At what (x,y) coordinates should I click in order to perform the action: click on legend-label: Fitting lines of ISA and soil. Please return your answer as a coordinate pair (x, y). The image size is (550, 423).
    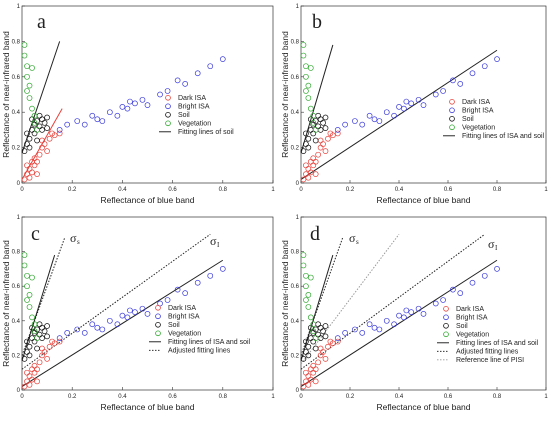
    Looking at the image, I should click on (209, 342).